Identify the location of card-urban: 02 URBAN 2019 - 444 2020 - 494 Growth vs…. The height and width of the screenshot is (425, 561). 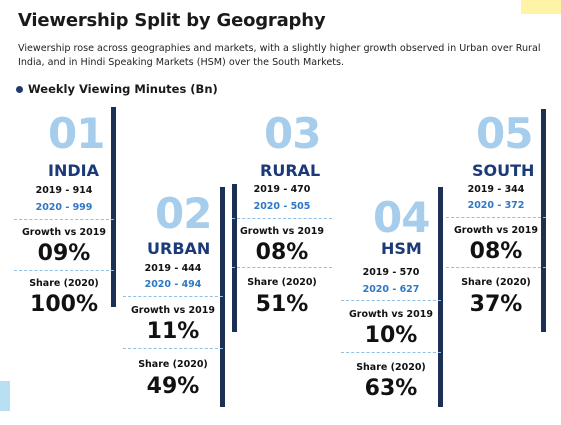
(174, 297).